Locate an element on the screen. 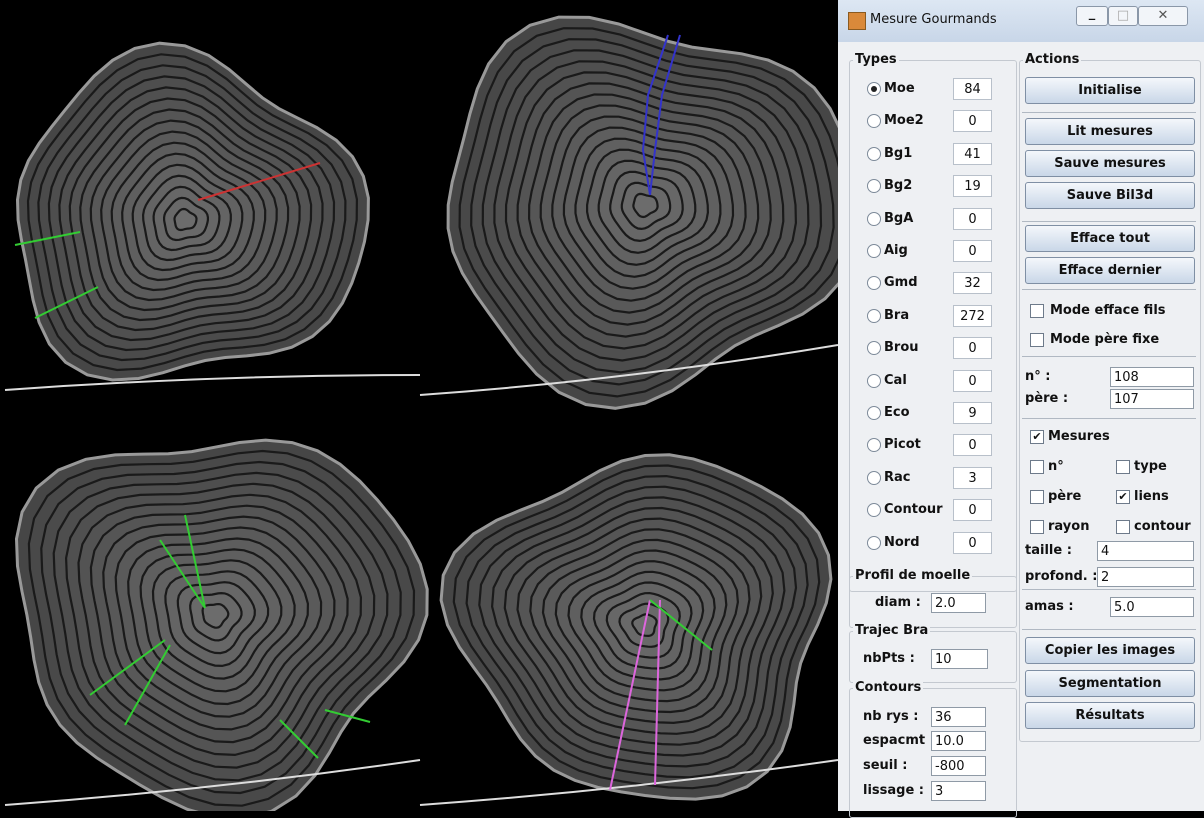  type-name: Bg1 is located at coordinates (898, 153).